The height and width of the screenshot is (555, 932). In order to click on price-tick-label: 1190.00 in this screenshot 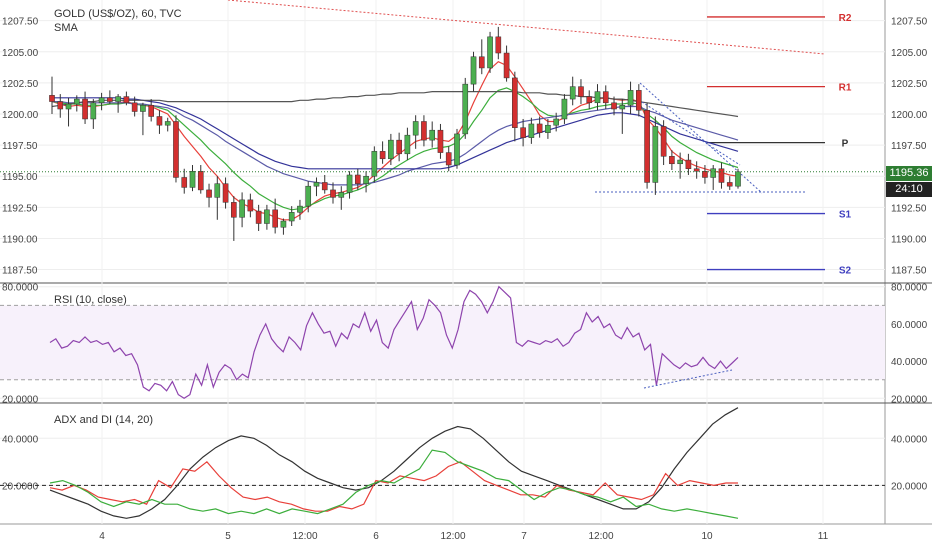, I will do `click(909, 239)`.